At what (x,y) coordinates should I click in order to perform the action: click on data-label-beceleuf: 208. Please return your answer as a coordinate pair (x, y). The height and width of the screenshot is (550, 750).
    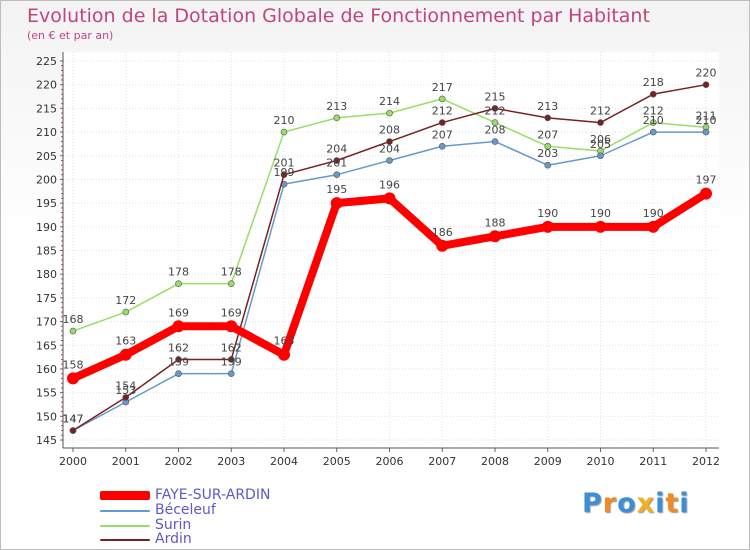
    Looking at the image, I should click on (495, 130).